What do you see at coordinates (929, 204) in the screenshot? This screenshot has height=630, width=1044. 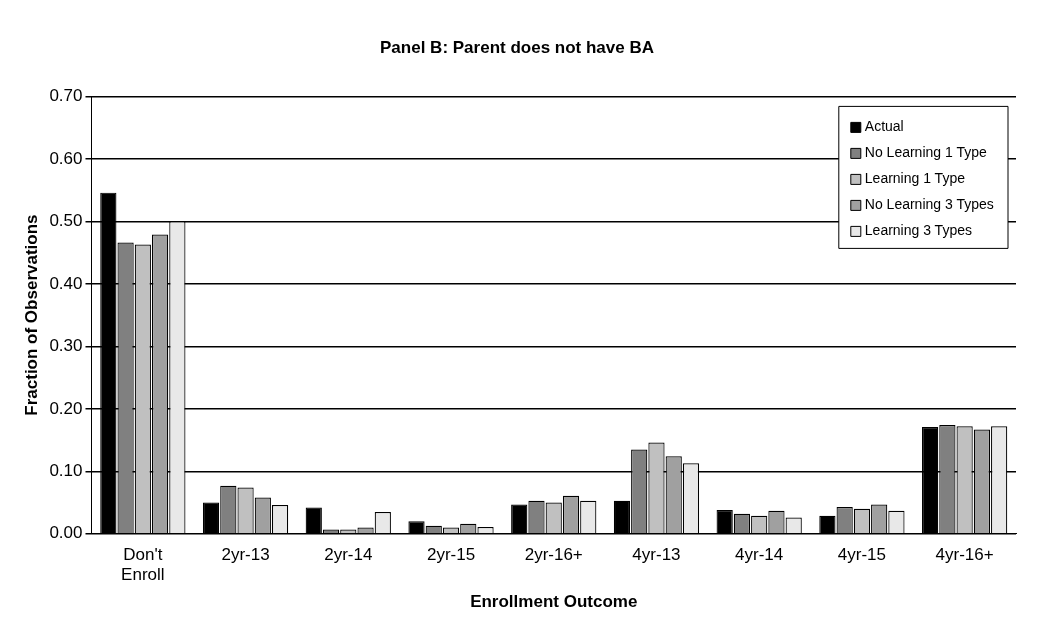 I see `legend-label: No Learning 3 Types` at bounding box center [929, 204].